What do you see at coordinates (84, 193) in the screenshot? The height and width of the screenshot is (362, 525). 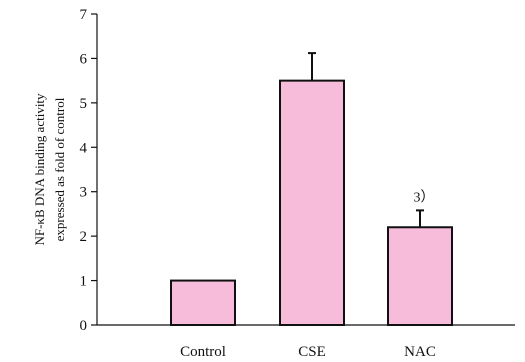 I see `y-tick-label: 3` at bounding box center [84, 193].